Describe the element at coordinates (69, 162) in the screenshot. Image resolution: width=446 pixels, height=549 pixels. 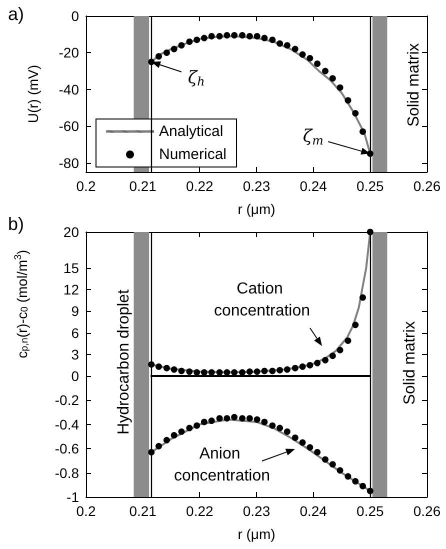
I see `y-tick-label: -80` at that location.